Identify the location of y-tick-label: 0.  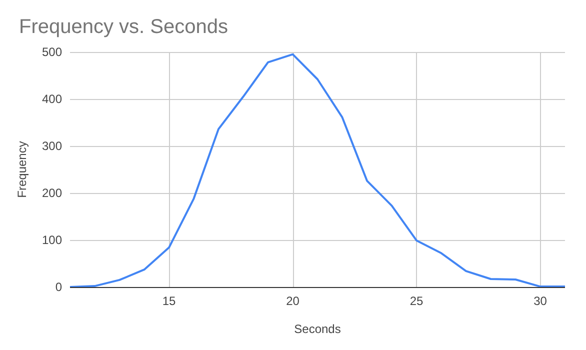
(58, 287).